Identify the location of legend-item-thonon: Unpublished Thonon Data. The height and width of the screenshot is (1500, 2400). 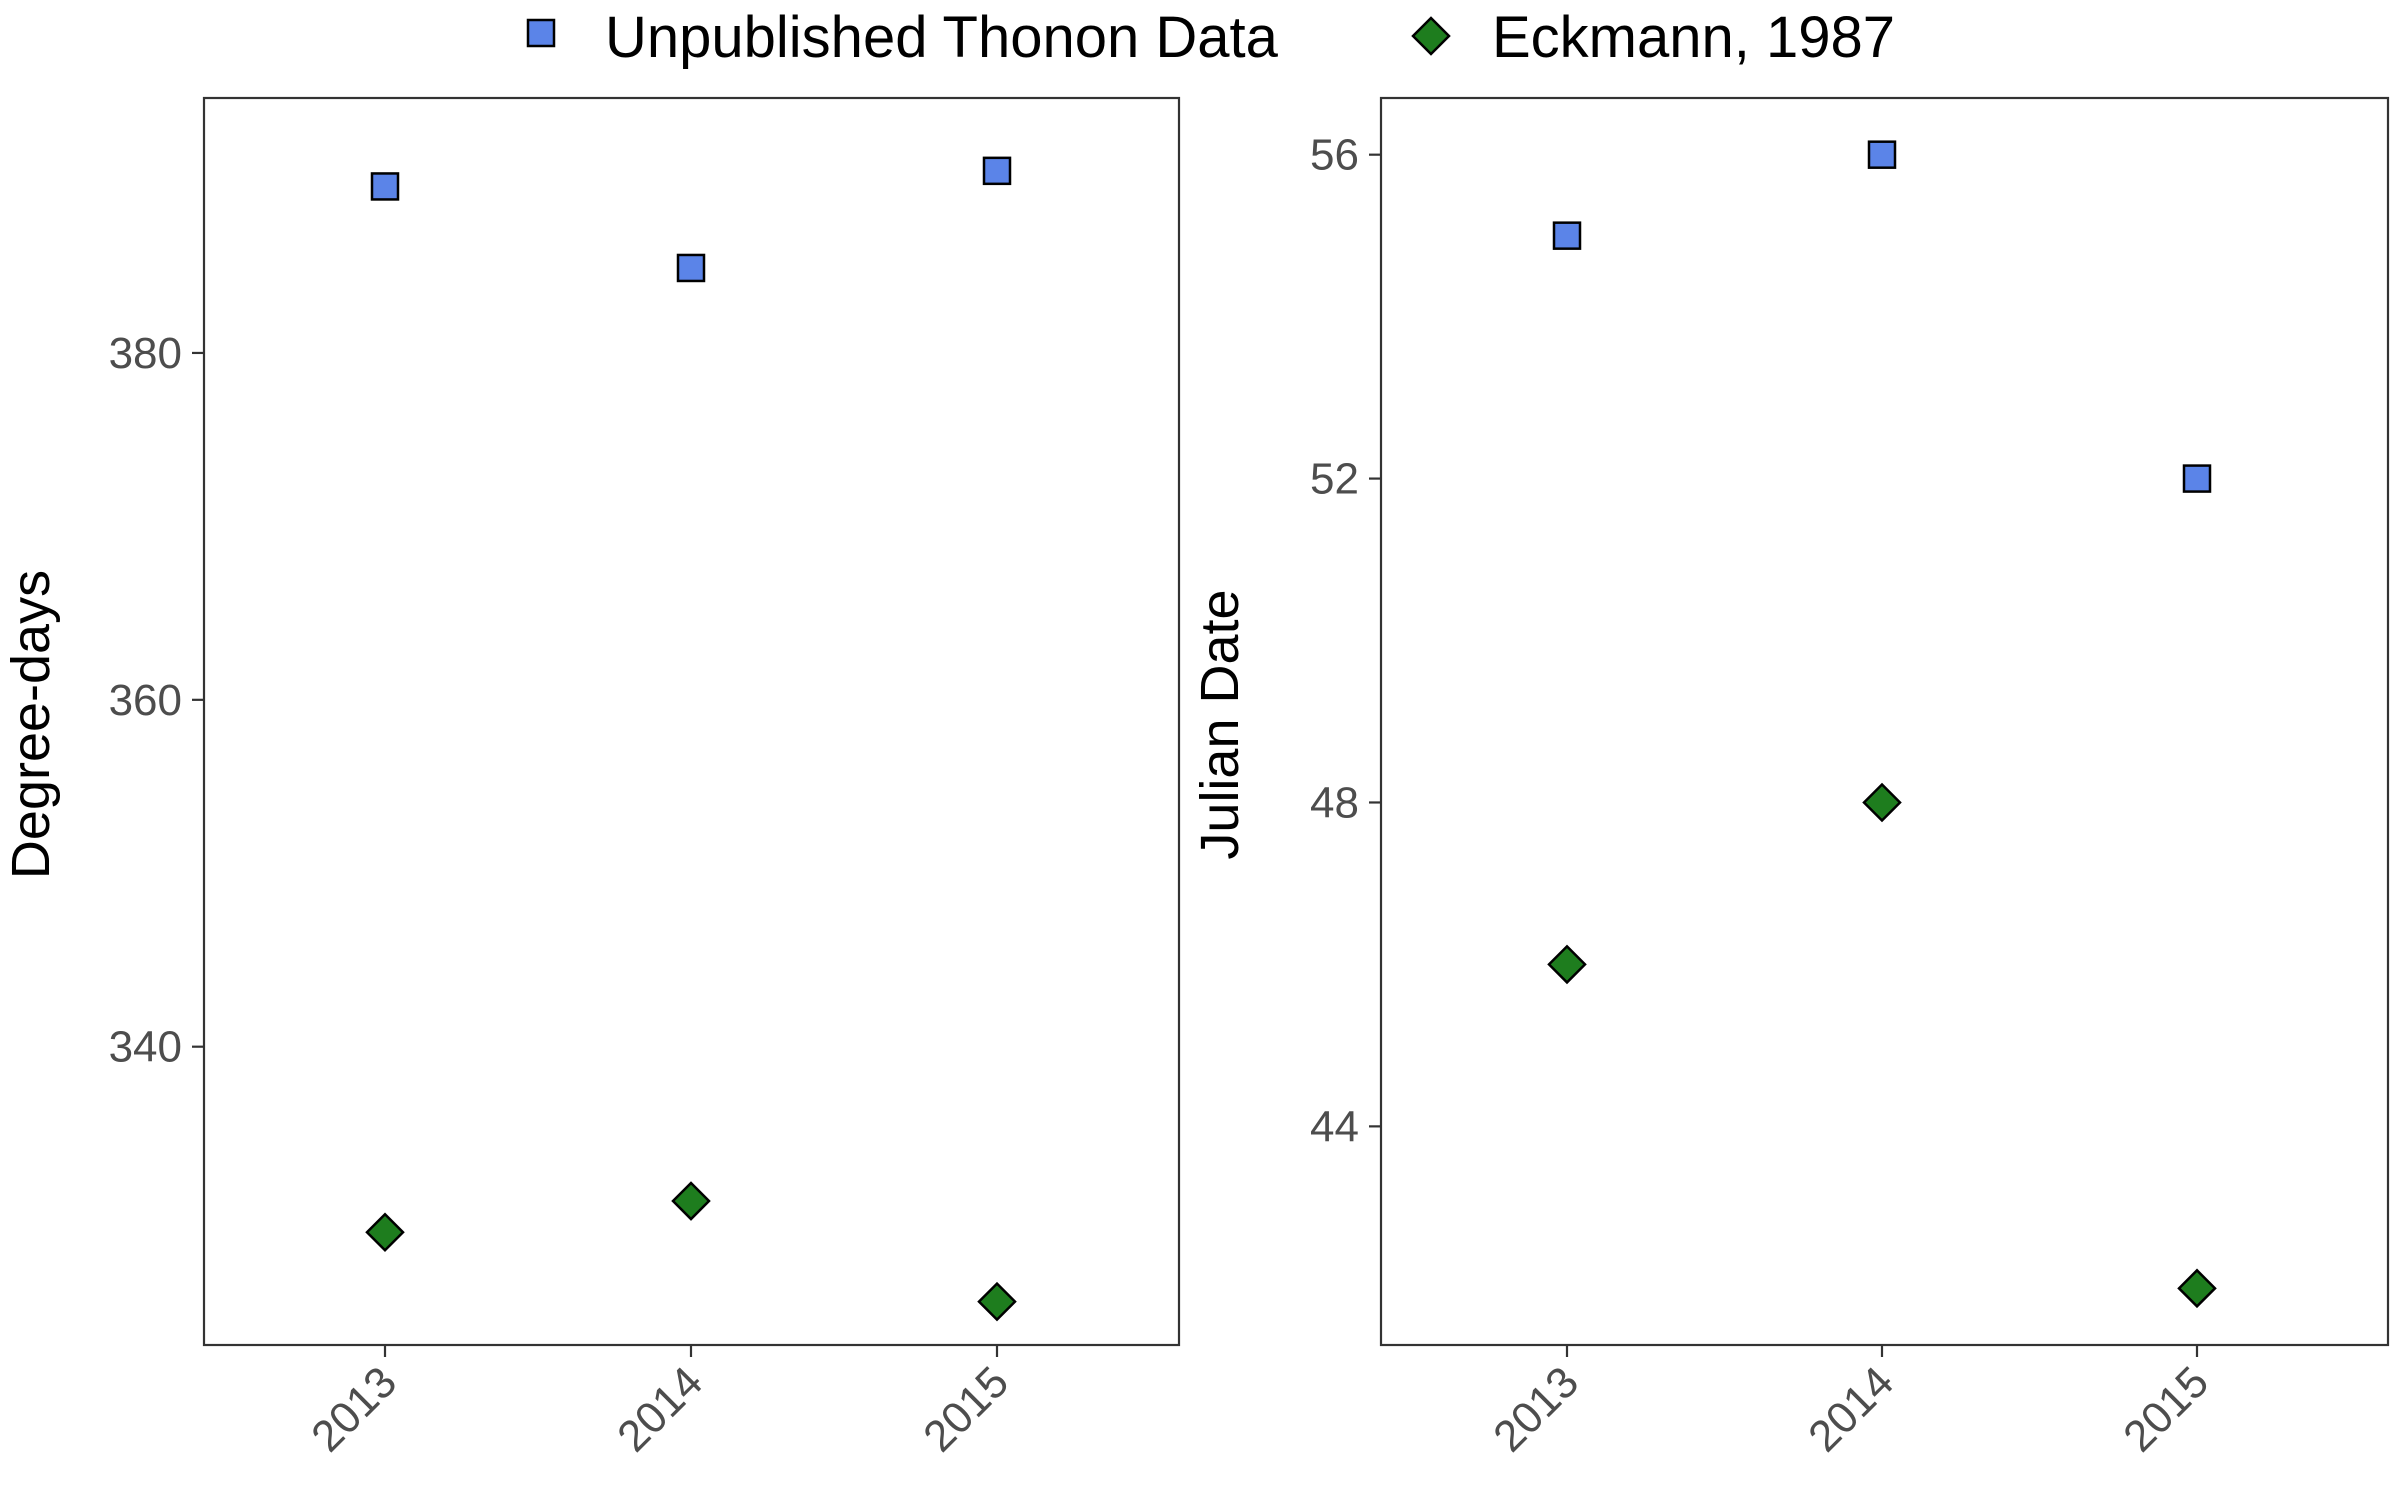
(902, 37).